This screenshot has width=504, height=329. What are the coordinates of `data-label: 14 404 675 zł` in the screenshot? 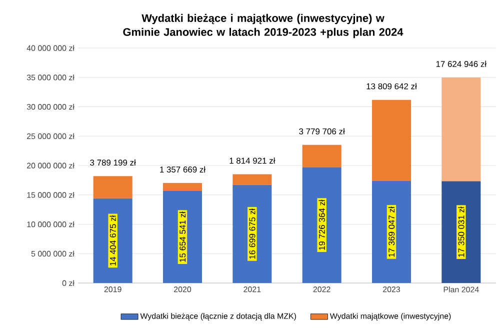 It's located at (113, 240).